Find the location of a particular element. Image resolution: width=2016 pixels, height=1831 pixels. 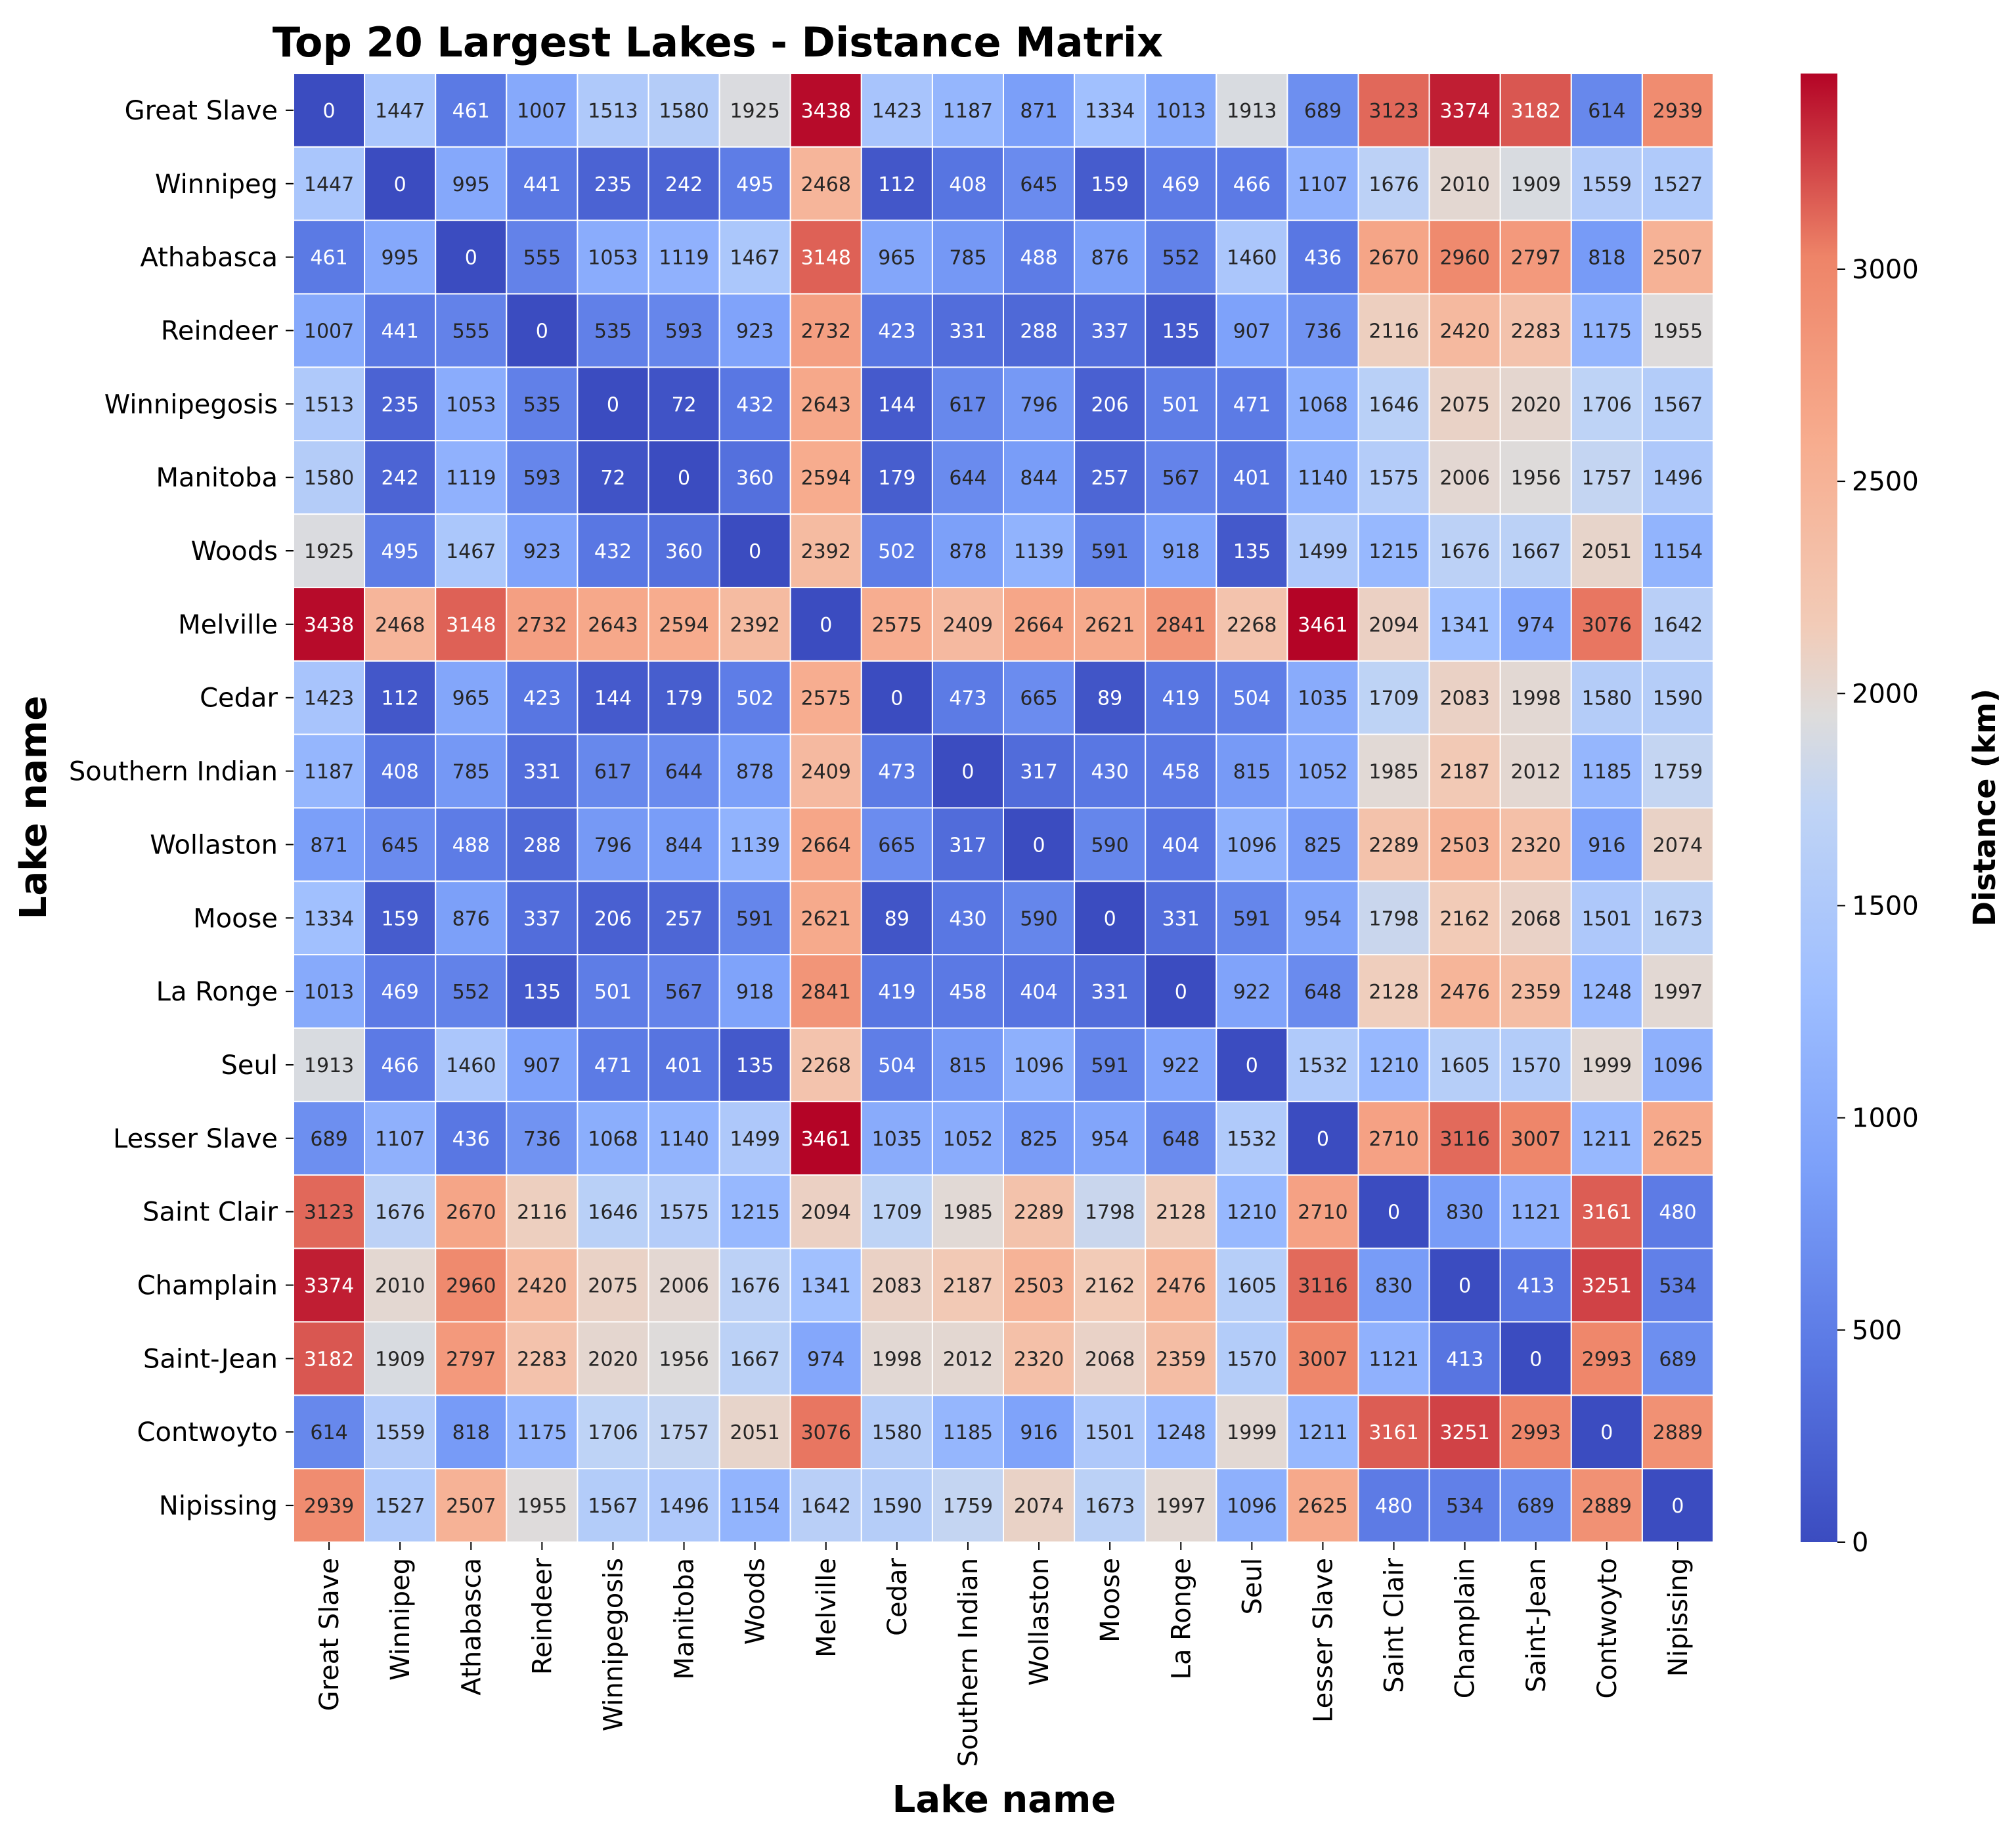

cell-value-label: 954 is located at coordinates (1110, 1139).